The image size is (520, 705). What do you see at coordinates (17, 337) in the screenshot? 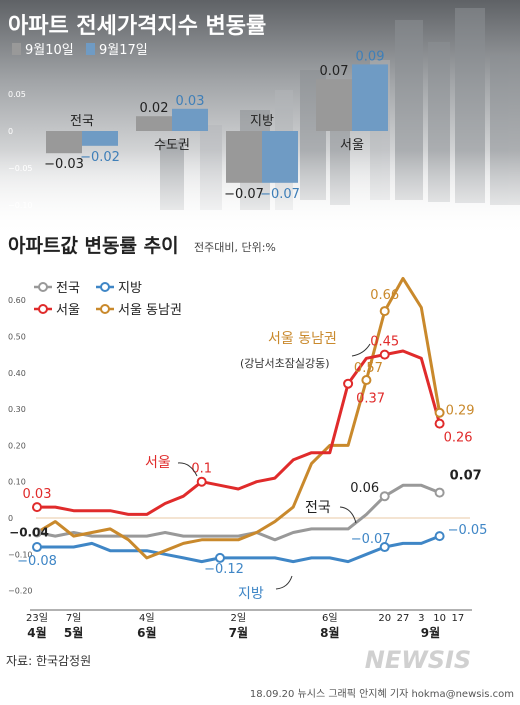
I see `line-ytick: 0.50` at bounding box center [17, 337].